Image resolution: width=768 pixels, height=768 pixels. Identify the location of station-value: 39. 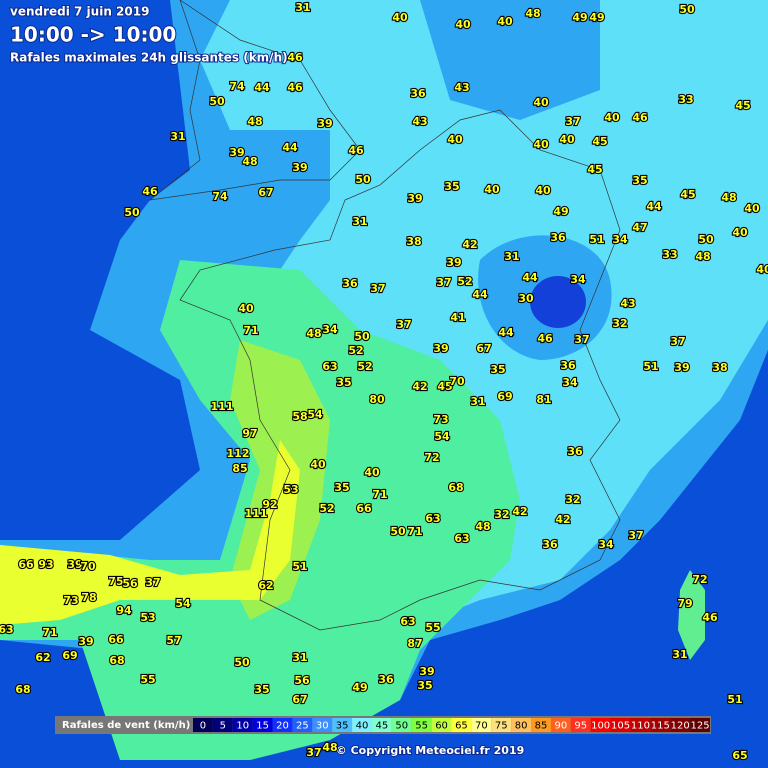
(681, 367).